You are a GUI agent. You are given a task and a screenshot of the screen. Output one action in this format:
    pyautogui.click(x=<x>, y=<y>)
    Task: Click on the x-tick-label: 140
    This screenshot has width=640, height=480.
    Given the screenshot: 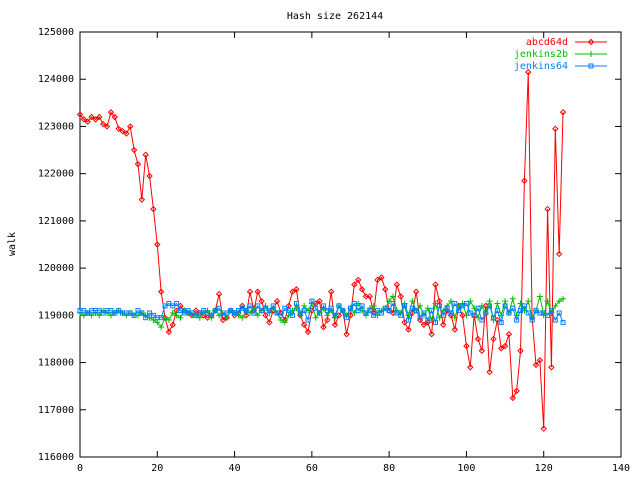 What is the action you would take?
    pyautogui.click(x=621, y=468)
    